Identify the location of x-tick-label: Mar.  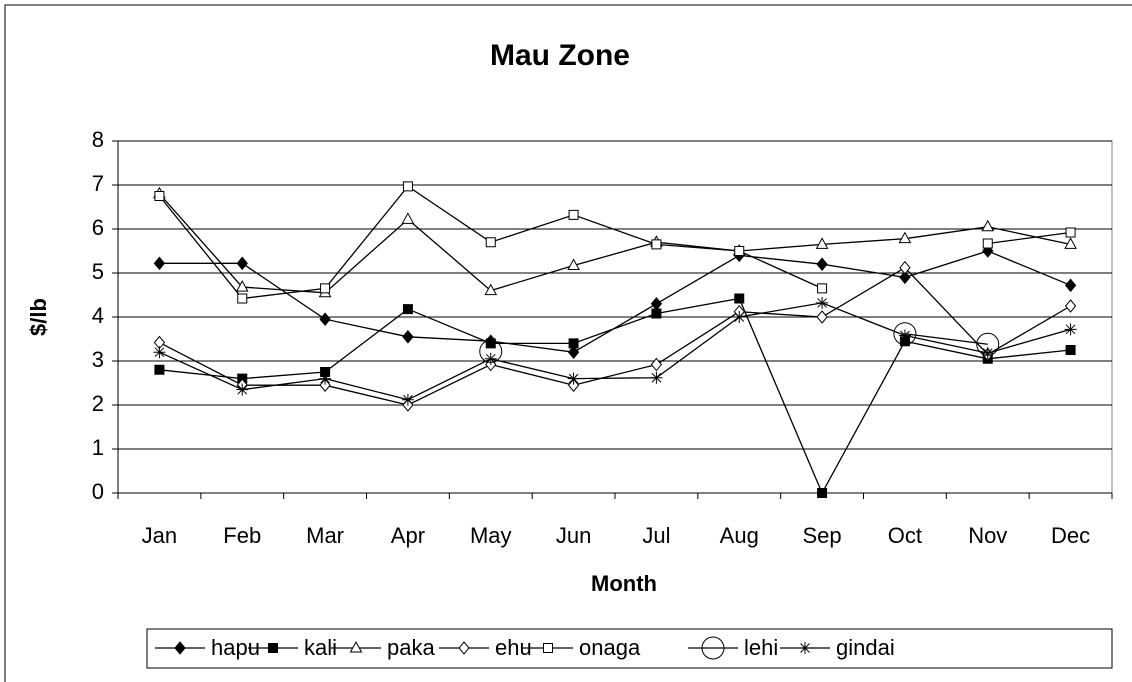
(325, 535).